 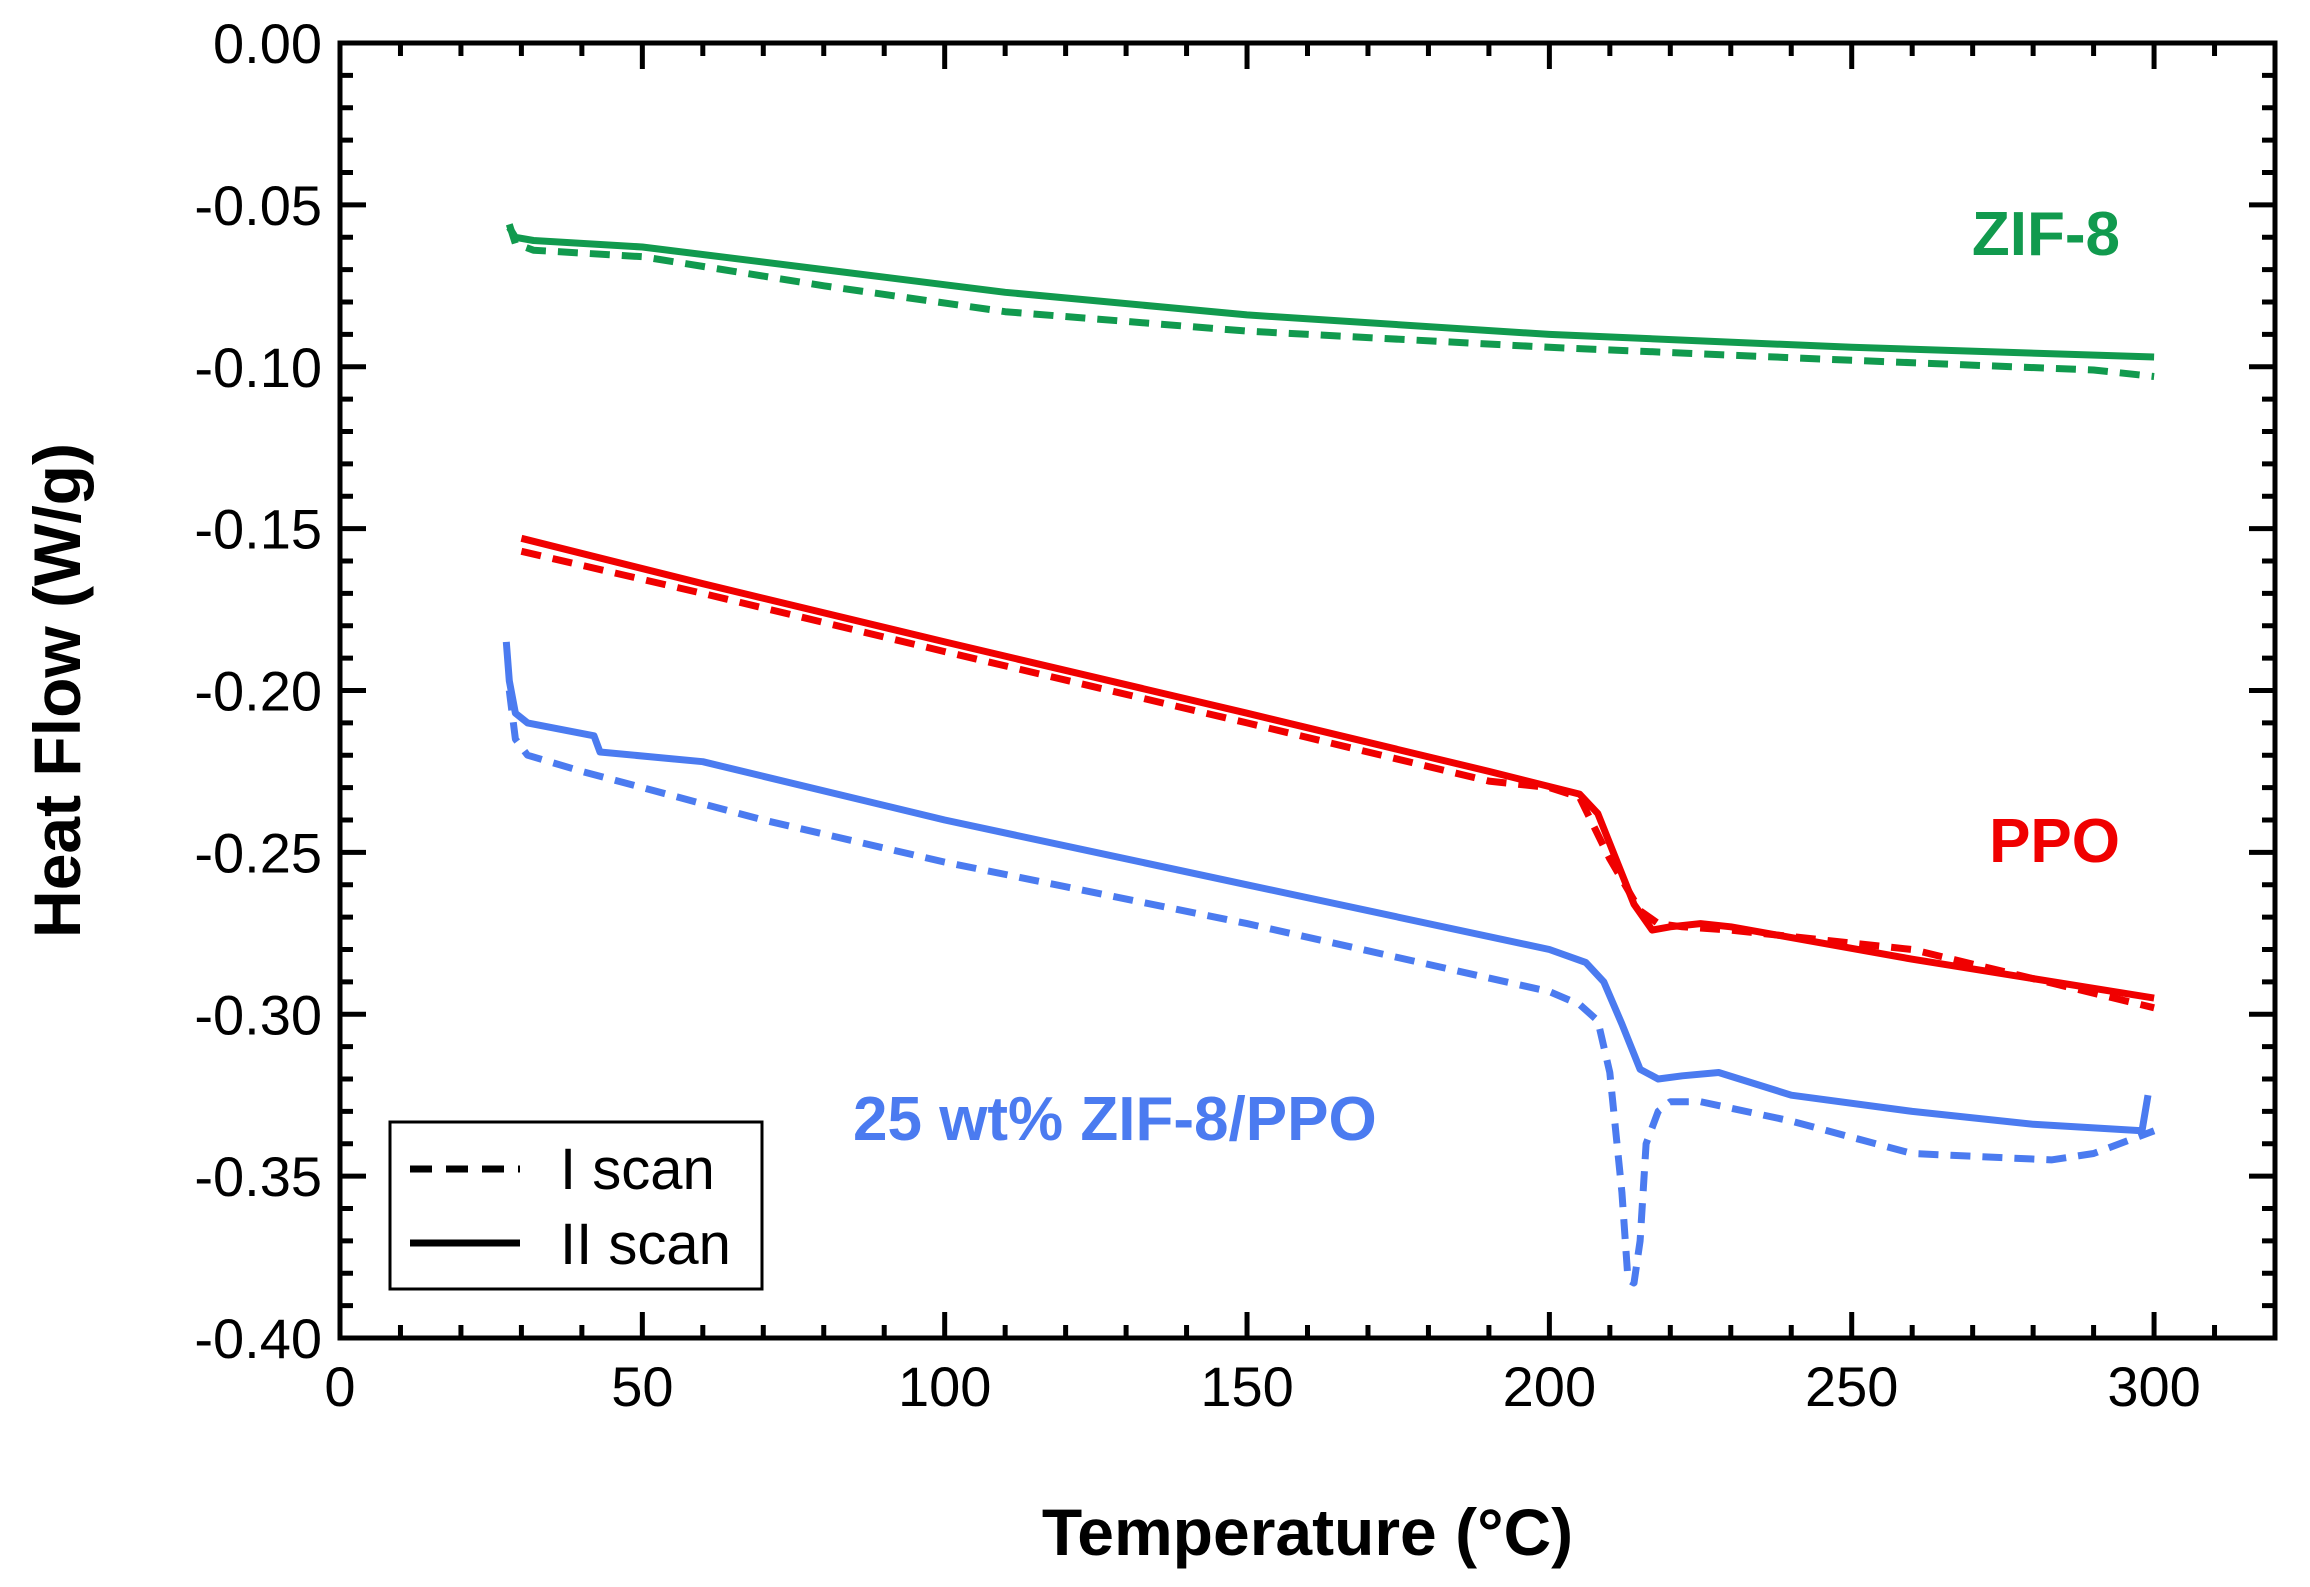 What do you see at coordinates (258, 852) in the screenshot?
I see `y-tick-label: -0.25` at bounding box center [258, 852].